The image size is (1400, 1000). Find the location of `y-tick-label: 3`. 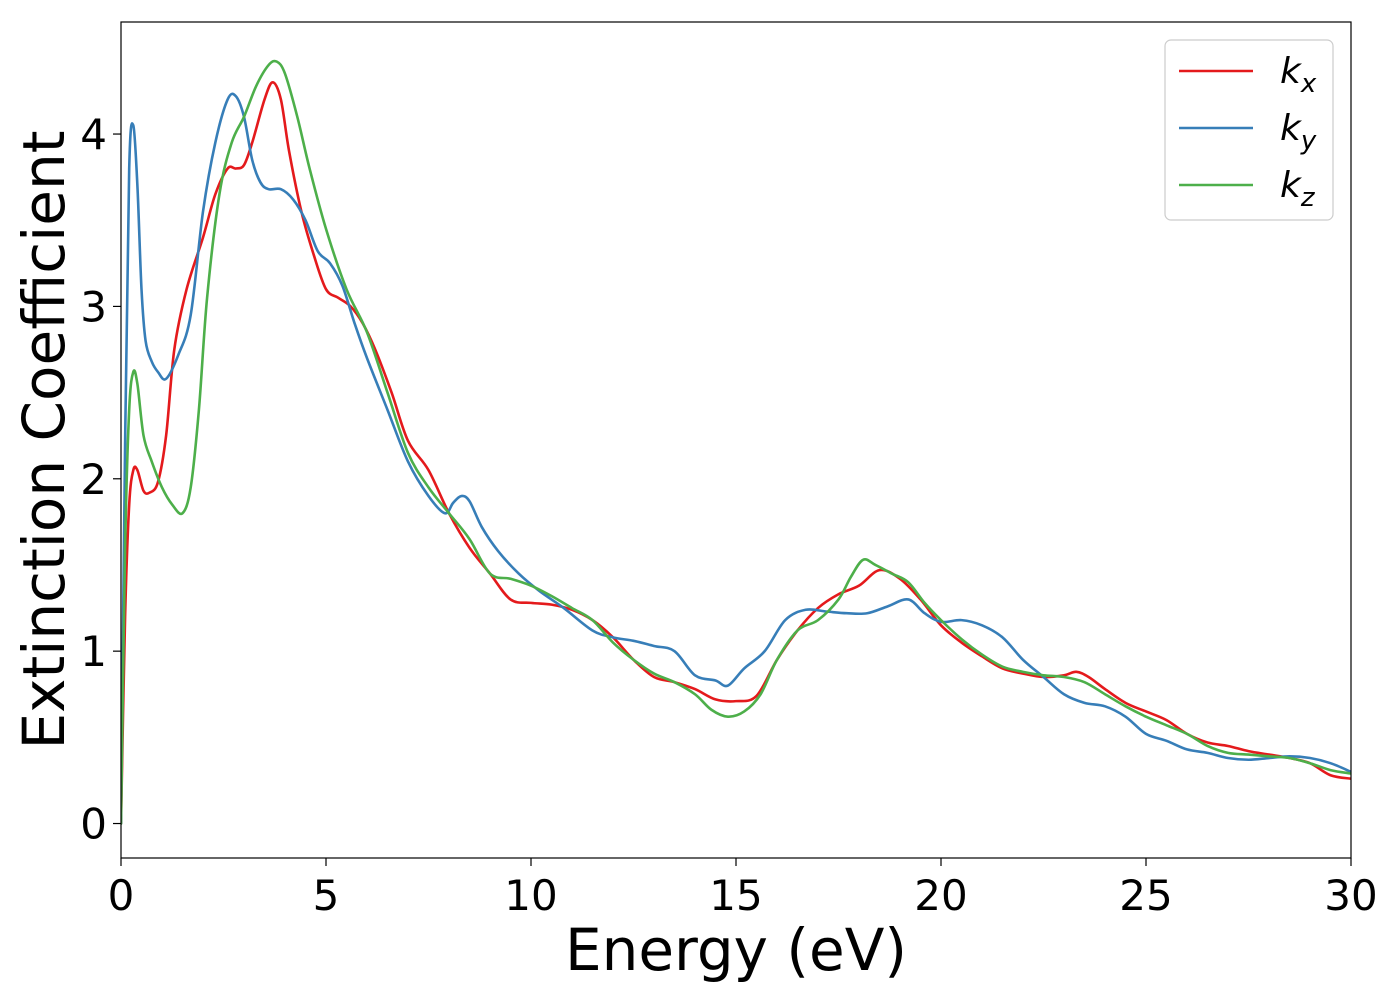

y-tick-label: 3 is located at coordinates (93, 306).